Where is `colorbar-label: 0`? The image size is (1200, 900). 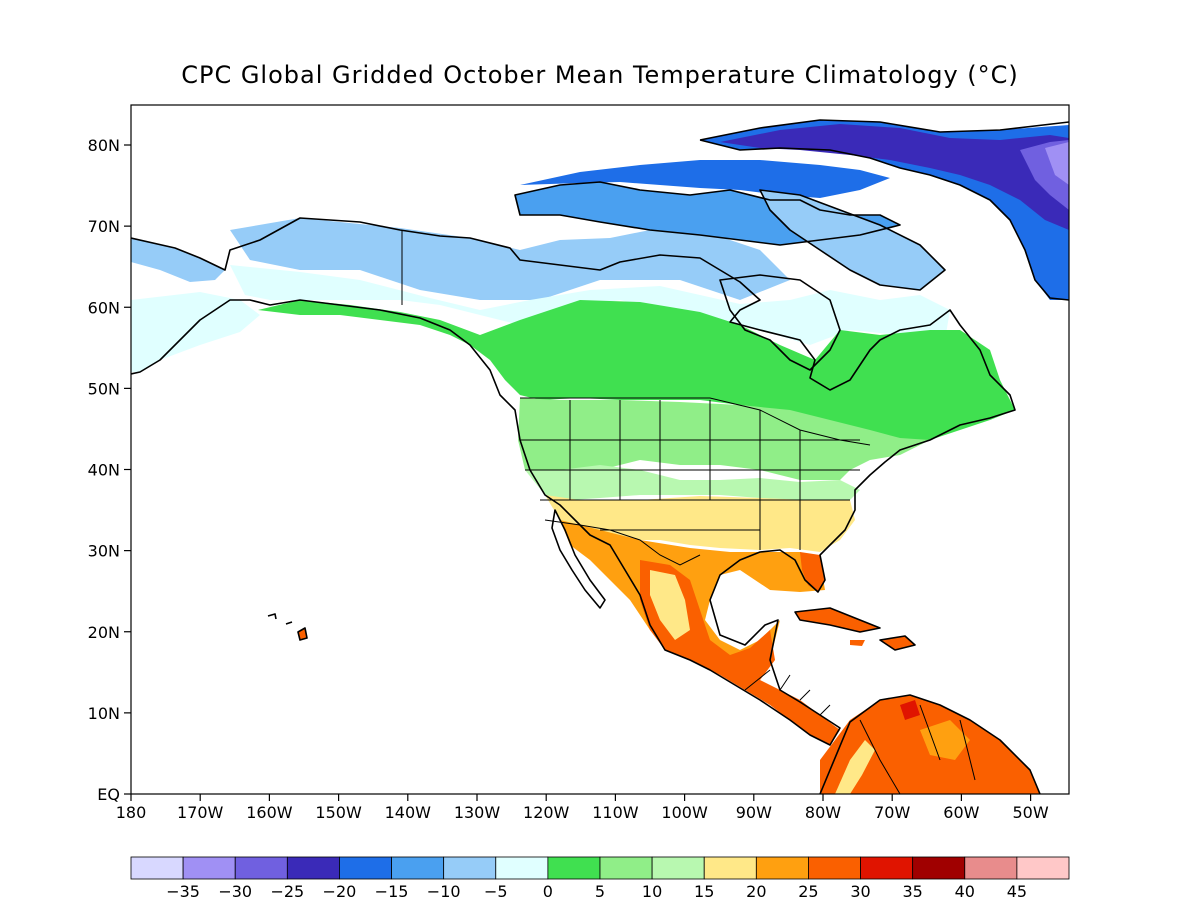 colorbar-label: 0 is located at coordinates (548, 891).